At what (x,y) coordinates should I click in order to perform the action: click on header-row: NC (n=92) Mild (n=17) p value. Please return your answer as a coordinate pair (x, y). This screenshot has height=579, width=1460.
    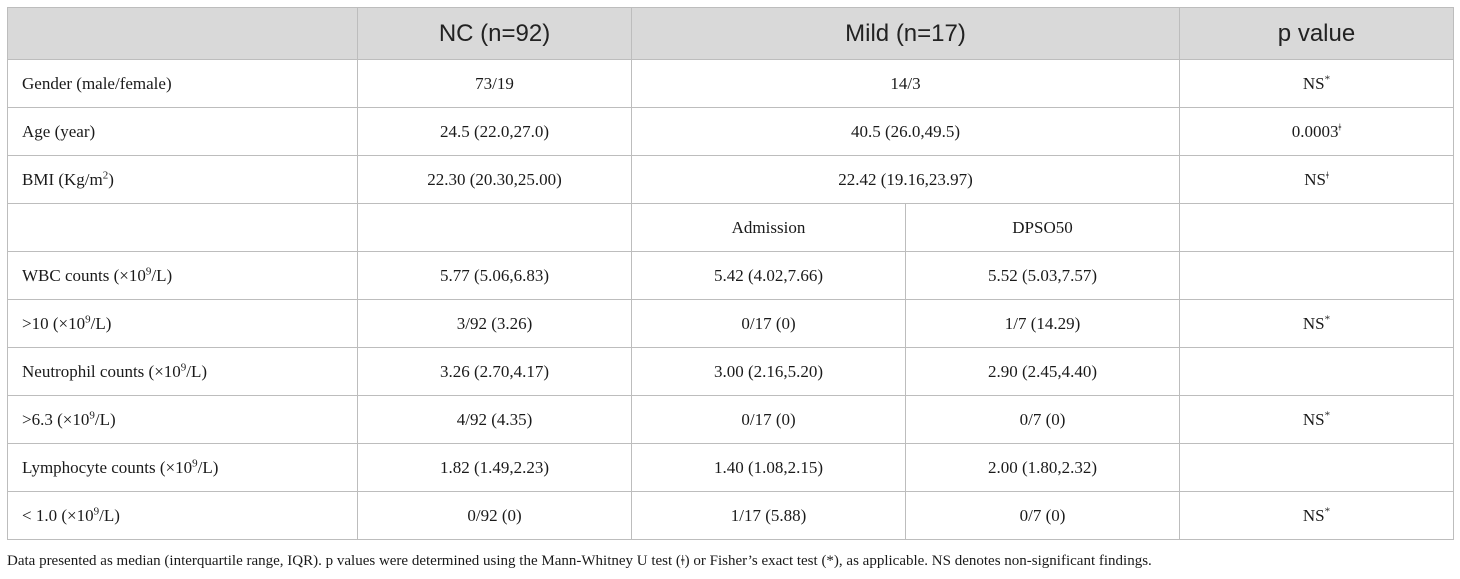
    Looking at the image, I should click on (730, 33).